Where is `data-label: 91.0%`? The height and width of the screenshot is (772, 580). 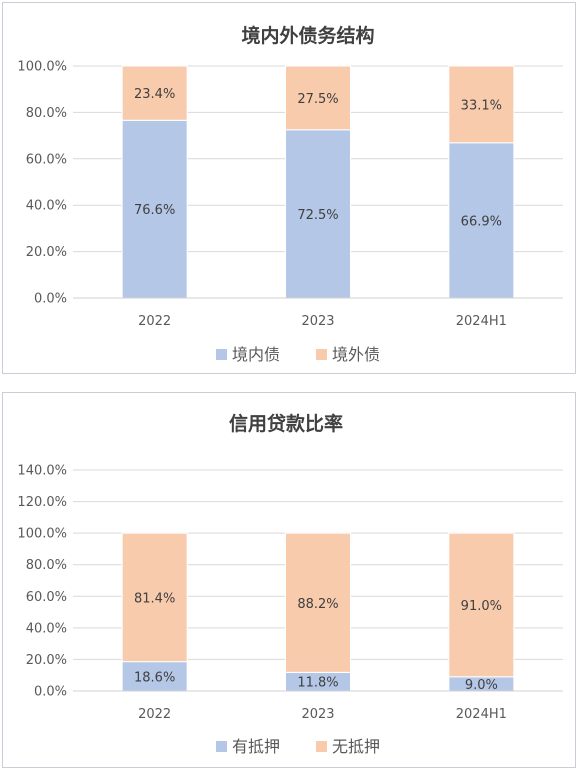
data-label: 91.0% is located at coordinates (481, 606).